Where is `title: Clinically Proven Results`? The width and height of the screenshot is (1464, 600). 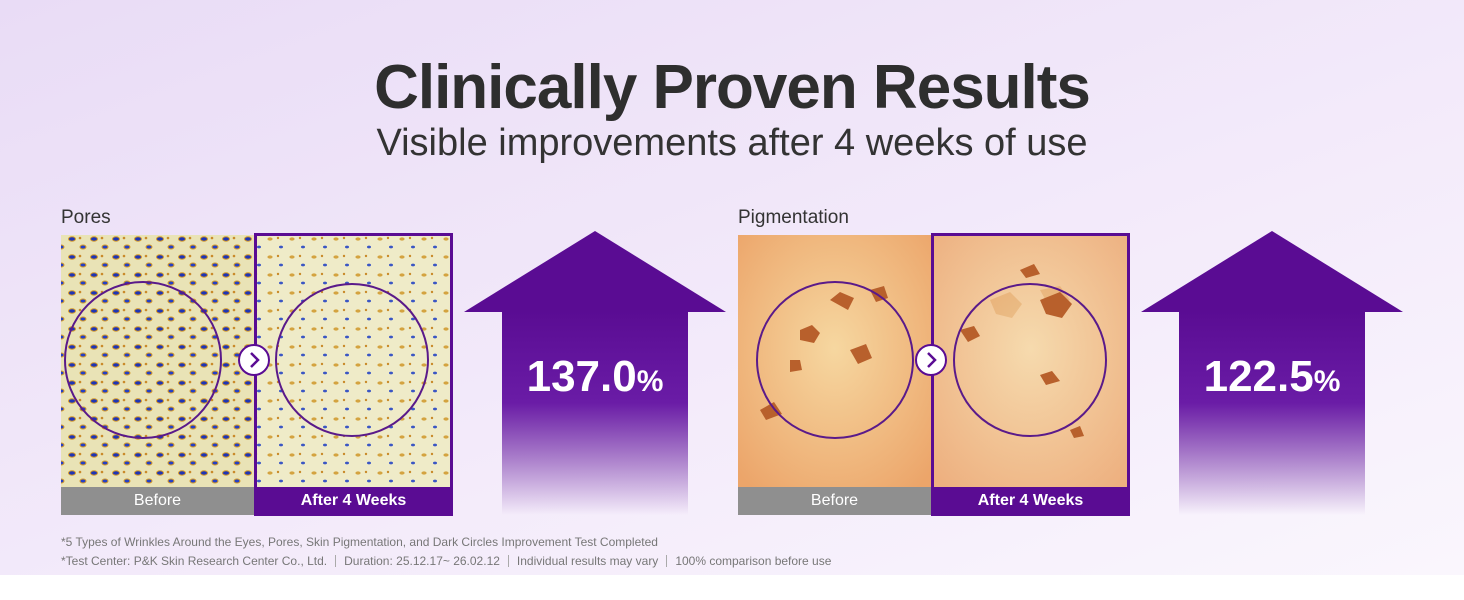 title: Clinically Proven Results is located at coordinates (732, 87).